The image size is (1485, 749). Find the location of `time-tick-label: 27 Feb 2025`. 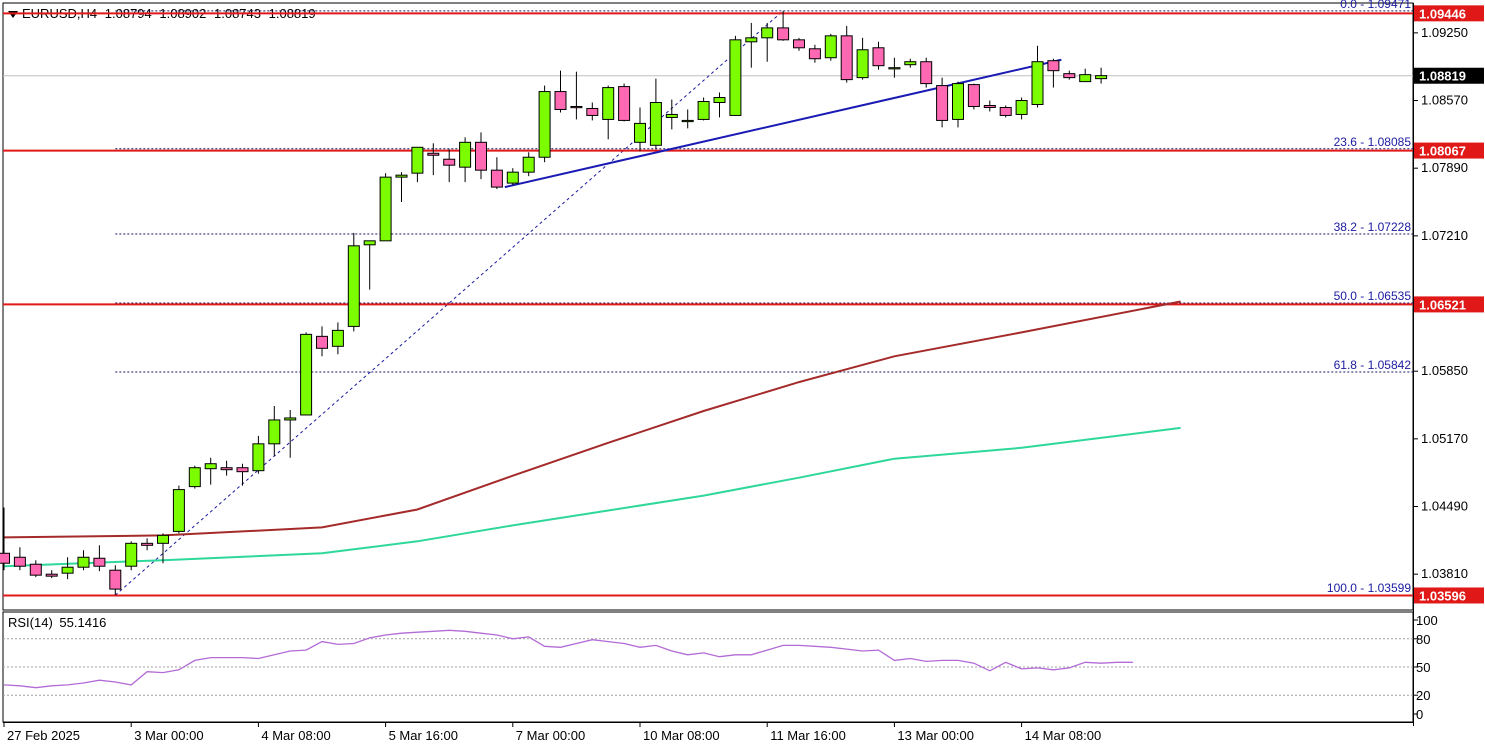

time-tick-label: 27 Feb 2025 is located at coordinates (43, 735).